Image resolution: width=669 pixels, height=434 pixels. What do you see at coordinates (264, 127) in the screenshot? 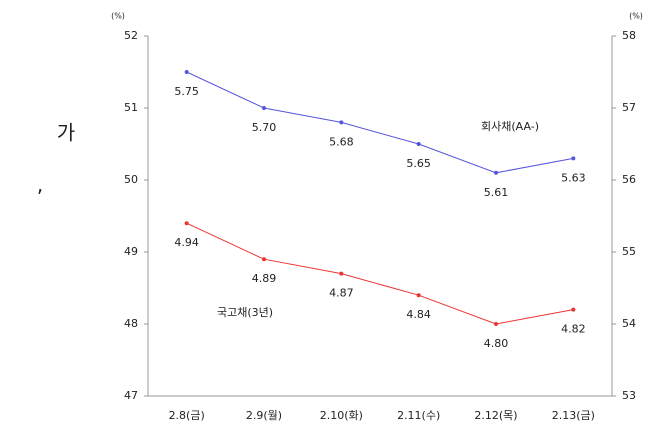
I see `value-label: 5.70` at bounding box center [264, 127].